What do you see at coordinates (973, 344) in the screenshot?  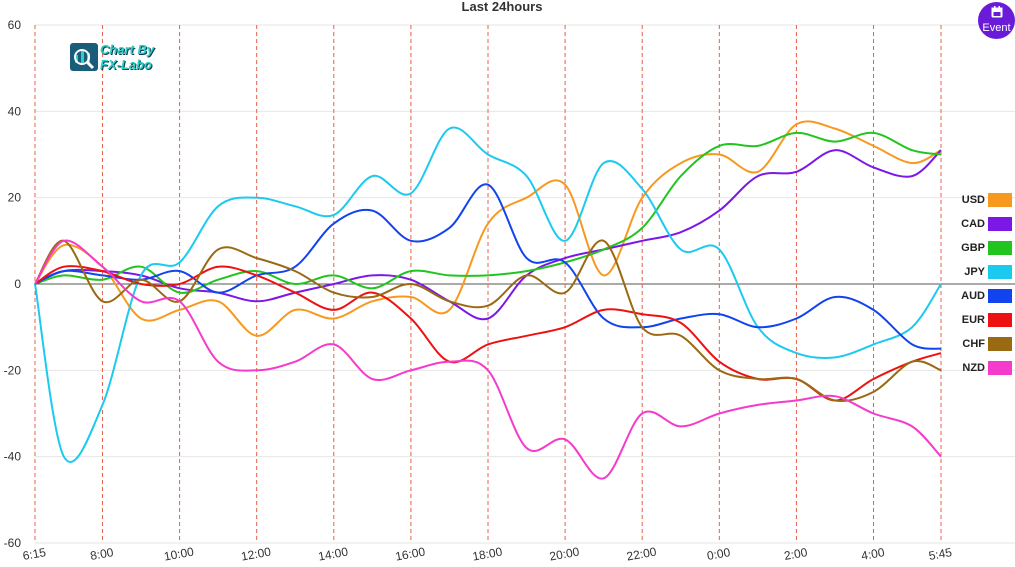 I see `legend-label: CHF` at bounding box center [973, 344].